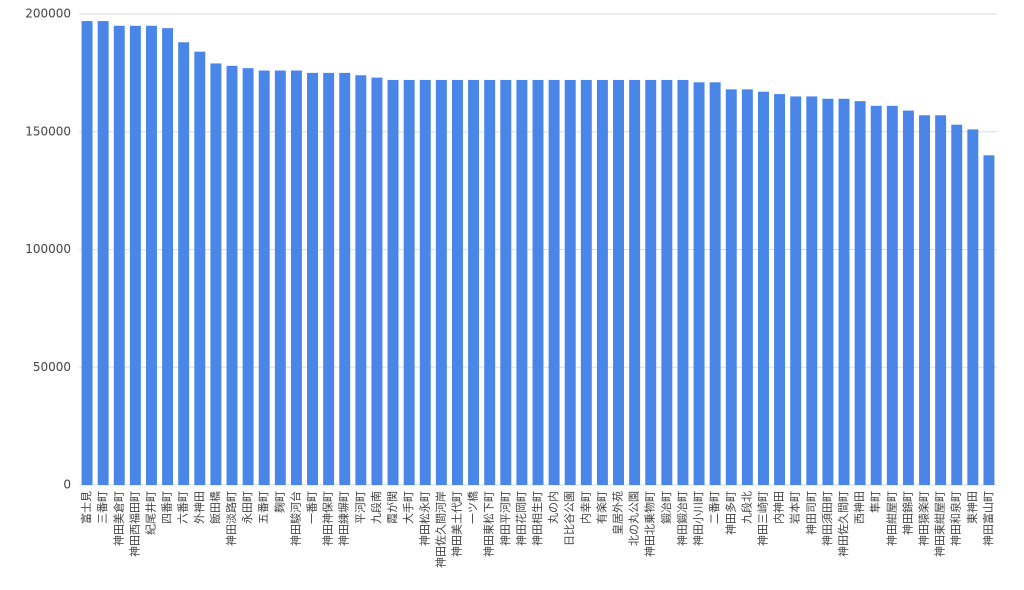  What do you see at coordinates (811, 513) in the screenshot?
I see `x-tick-label: 神田司町` at bounding box center [811, 513].